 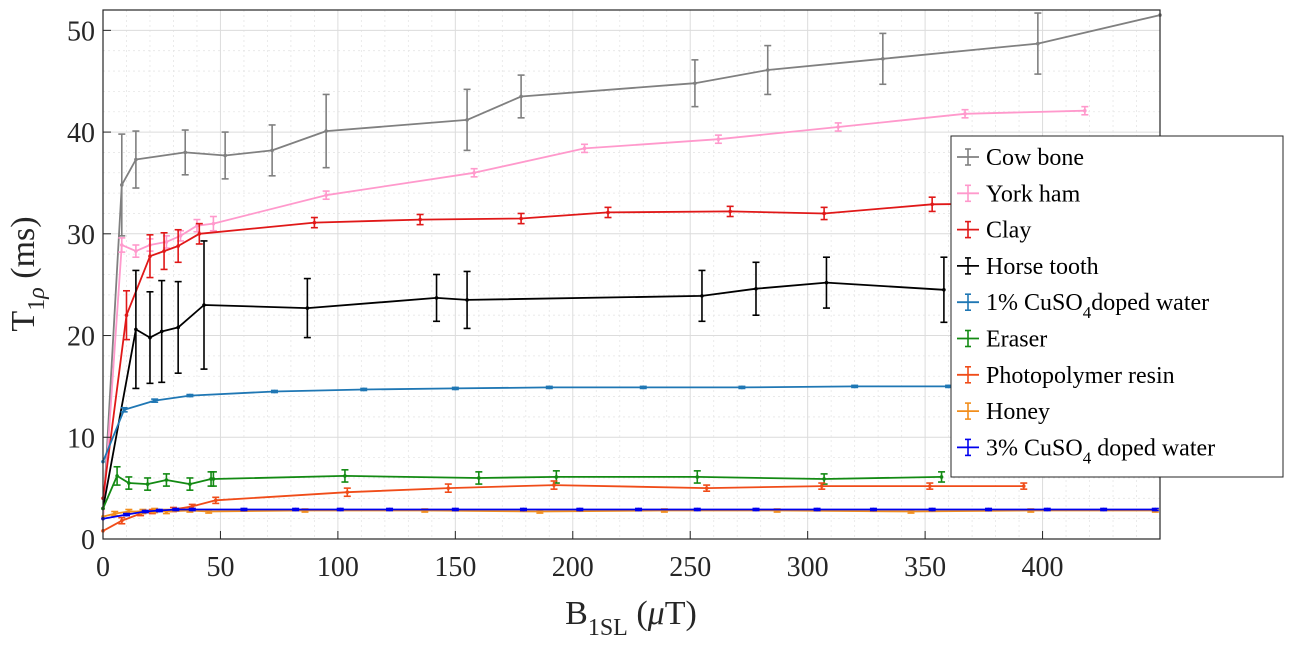 I want to click on legend-item: 3% CuSO4 doped water, so click(x=1086, y=451).